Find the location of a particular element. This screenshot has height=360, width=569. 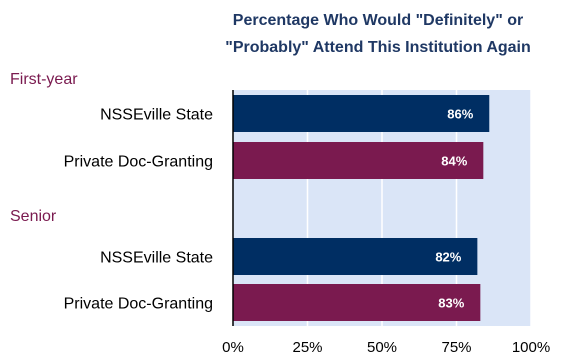

x-tick-label: 0% is located at coordinates (233, 347).